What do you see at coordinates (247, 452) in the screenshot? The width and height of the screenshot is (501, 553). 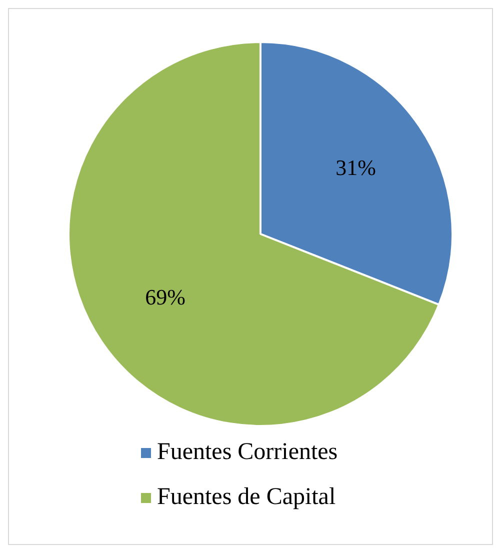 I see `legend-label: Fuentes Corrientes` at bounding box center [247, 452].